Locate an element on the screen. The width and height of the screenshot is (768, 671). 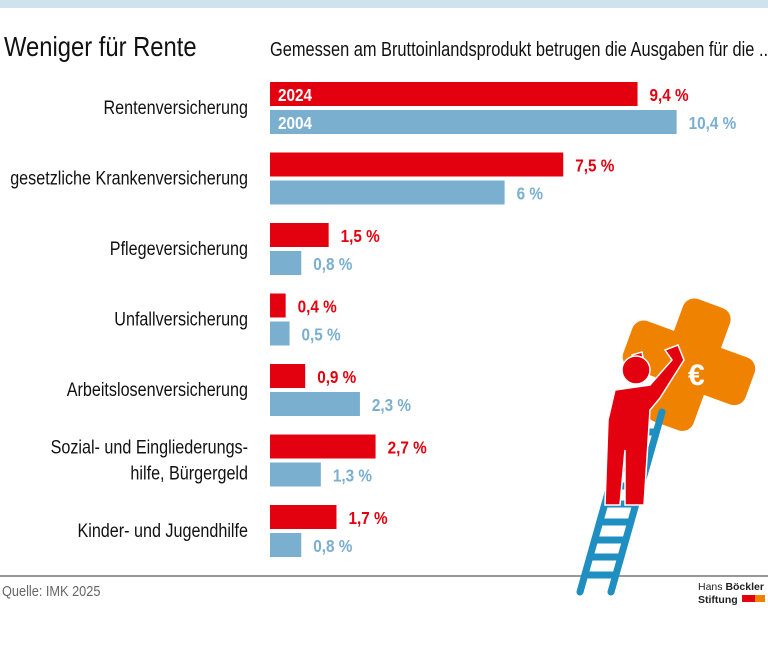
chart-title: Weniger für Rente is located at coordinates (100, 46).